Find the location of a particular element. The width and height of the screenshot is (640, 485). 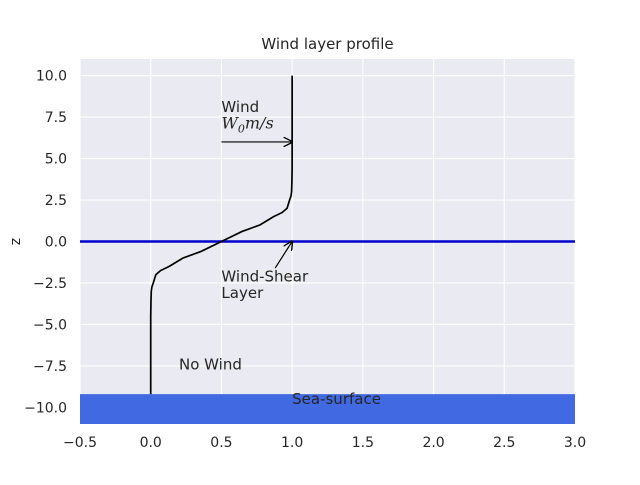

x-tick-label: 1.5 is located at coordinates (363, 443).